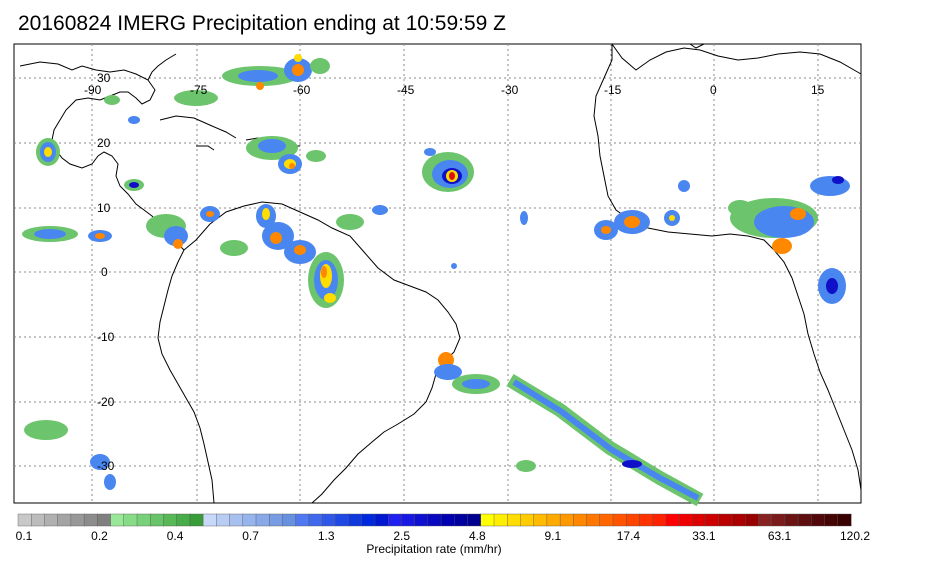 The image size is (944, 571). I want to click on colorbar-tick-label: 4.8, so click(477, 536).